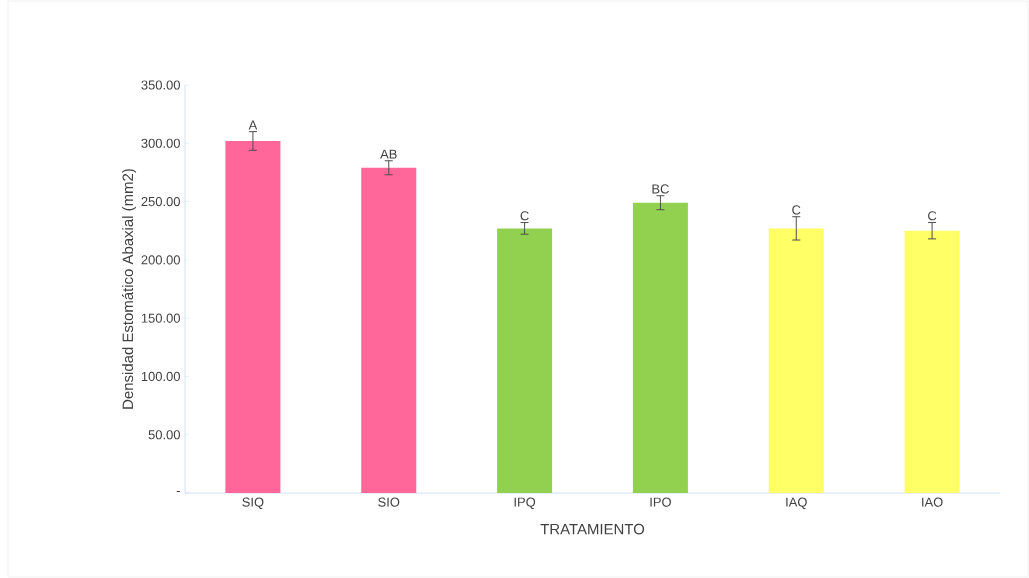 The height and width of the screenshot is (578, 1029). What do you see at coordinates (660, 502) in the screenshot?
I see `x-tick-label: IPO` at bounding box center [660, 502].